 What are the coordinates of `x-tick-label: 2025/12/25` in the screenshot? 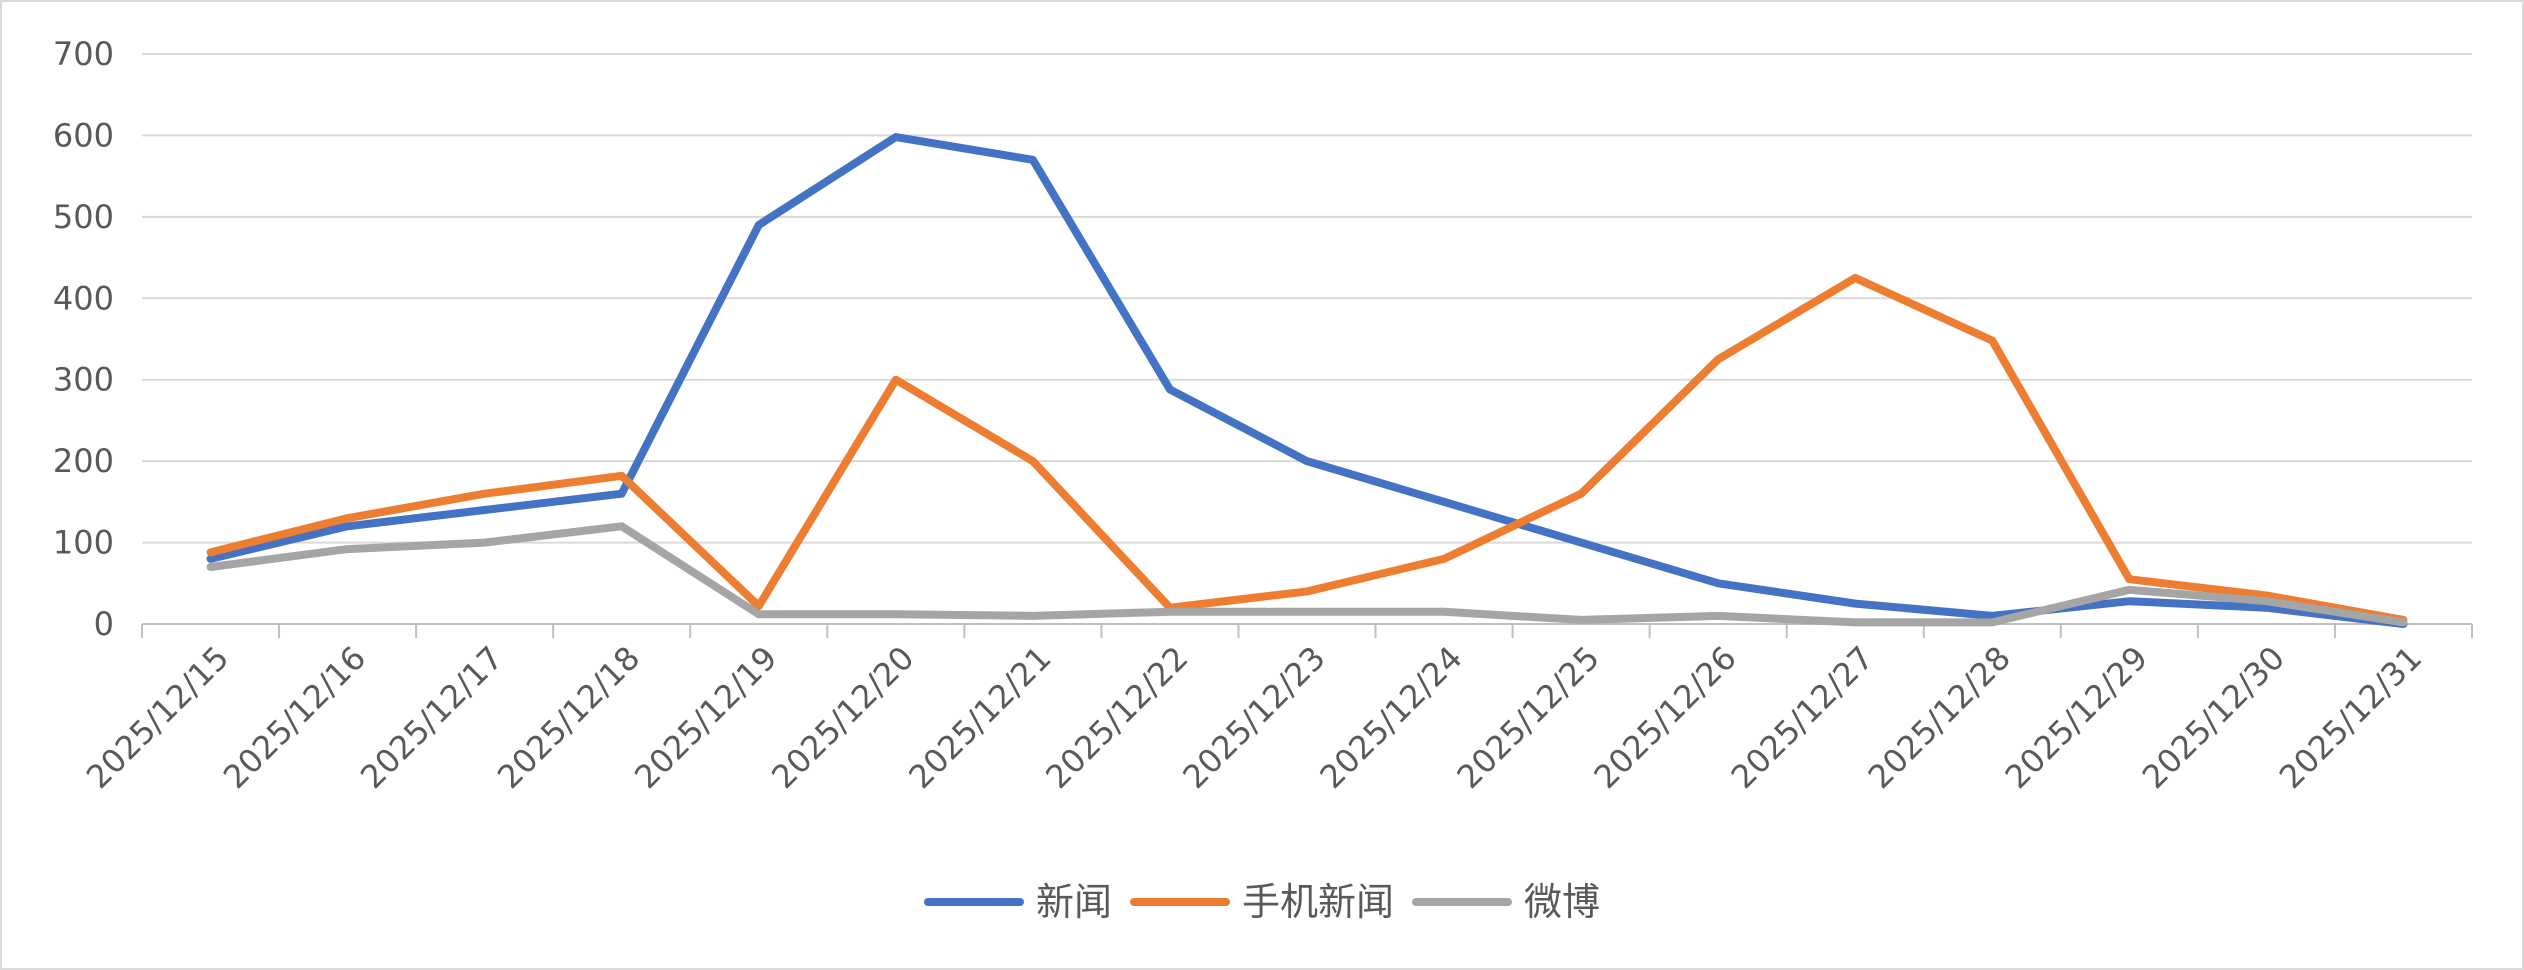 It's located at (1527, 717).